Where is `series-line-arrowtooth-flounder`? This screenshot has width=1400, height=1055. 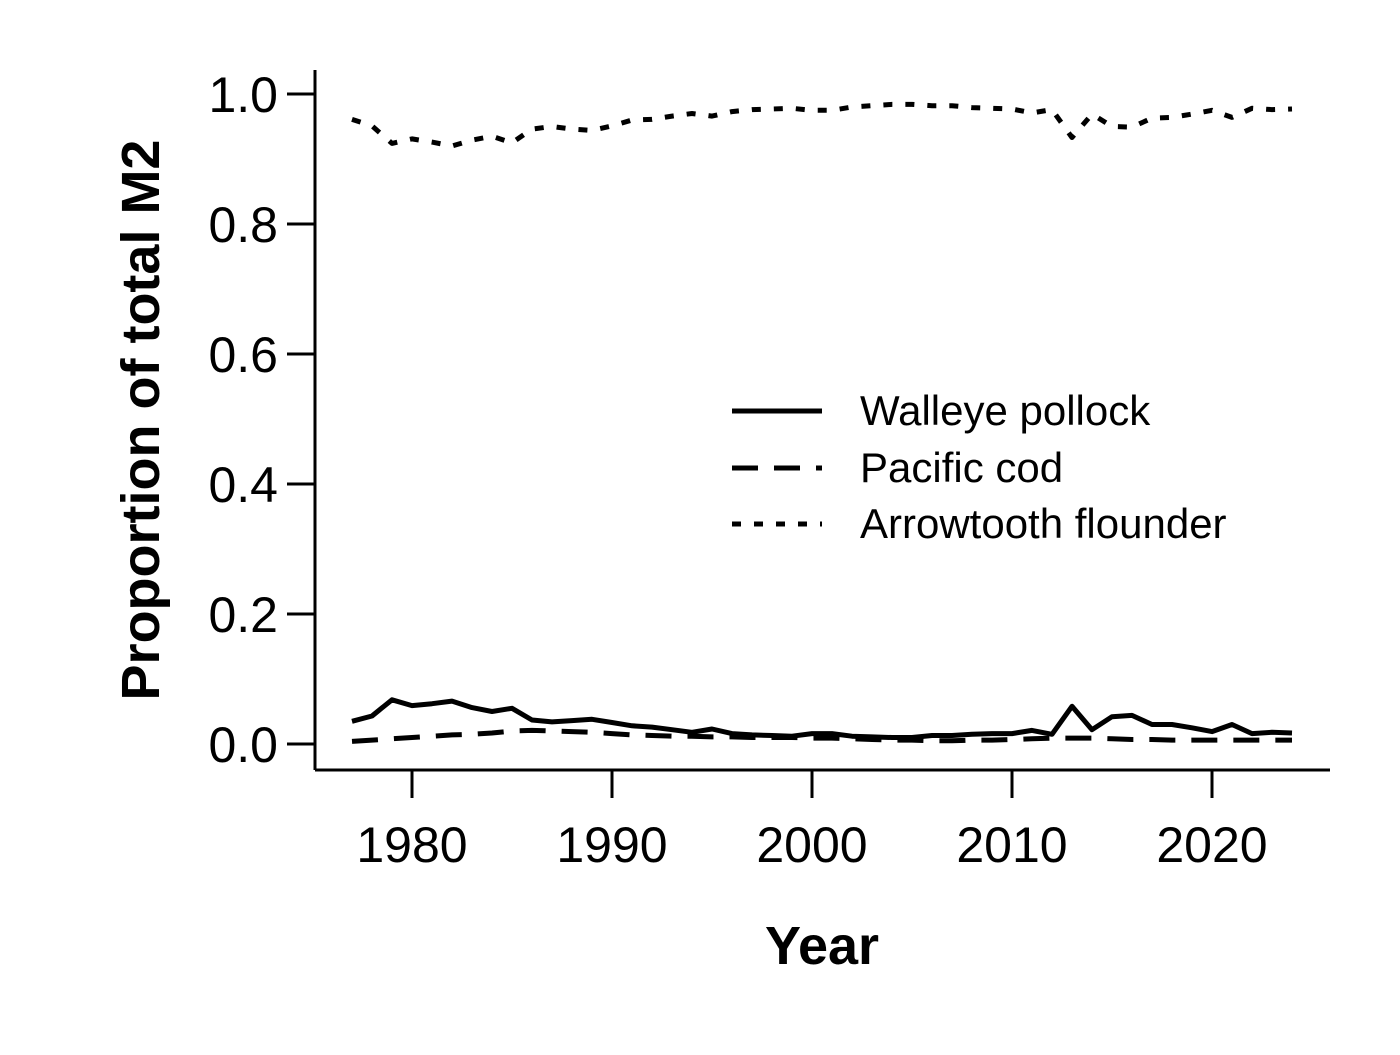 series-line-arrowtooth-flounder is located at coordinates (822, 125).